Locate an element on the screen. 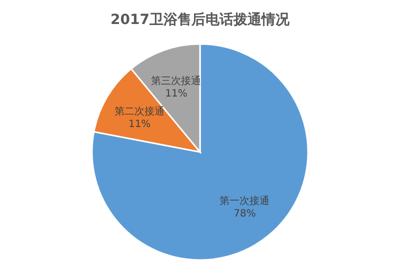 This screenshot has height=266, width=400. chart-title: 2017卫浴售后电话拨通情况 is located at coordinates (200, 19).